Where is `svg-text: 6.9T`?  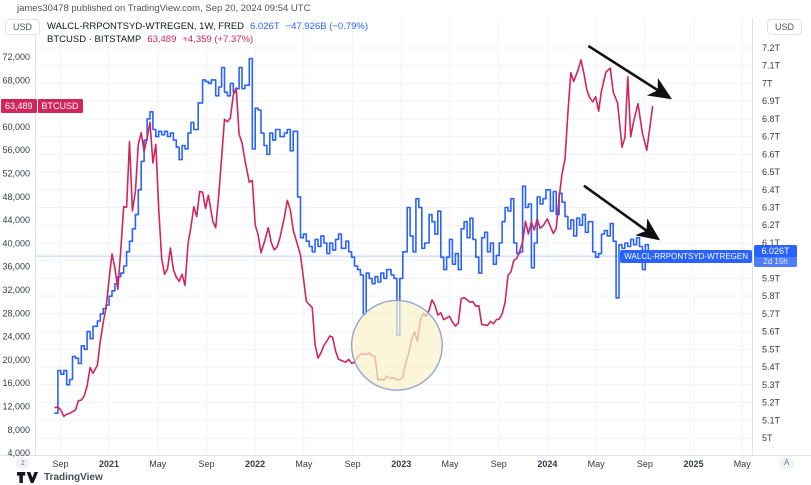
svg-text: 6.9T is located at coordinates (771, 101).